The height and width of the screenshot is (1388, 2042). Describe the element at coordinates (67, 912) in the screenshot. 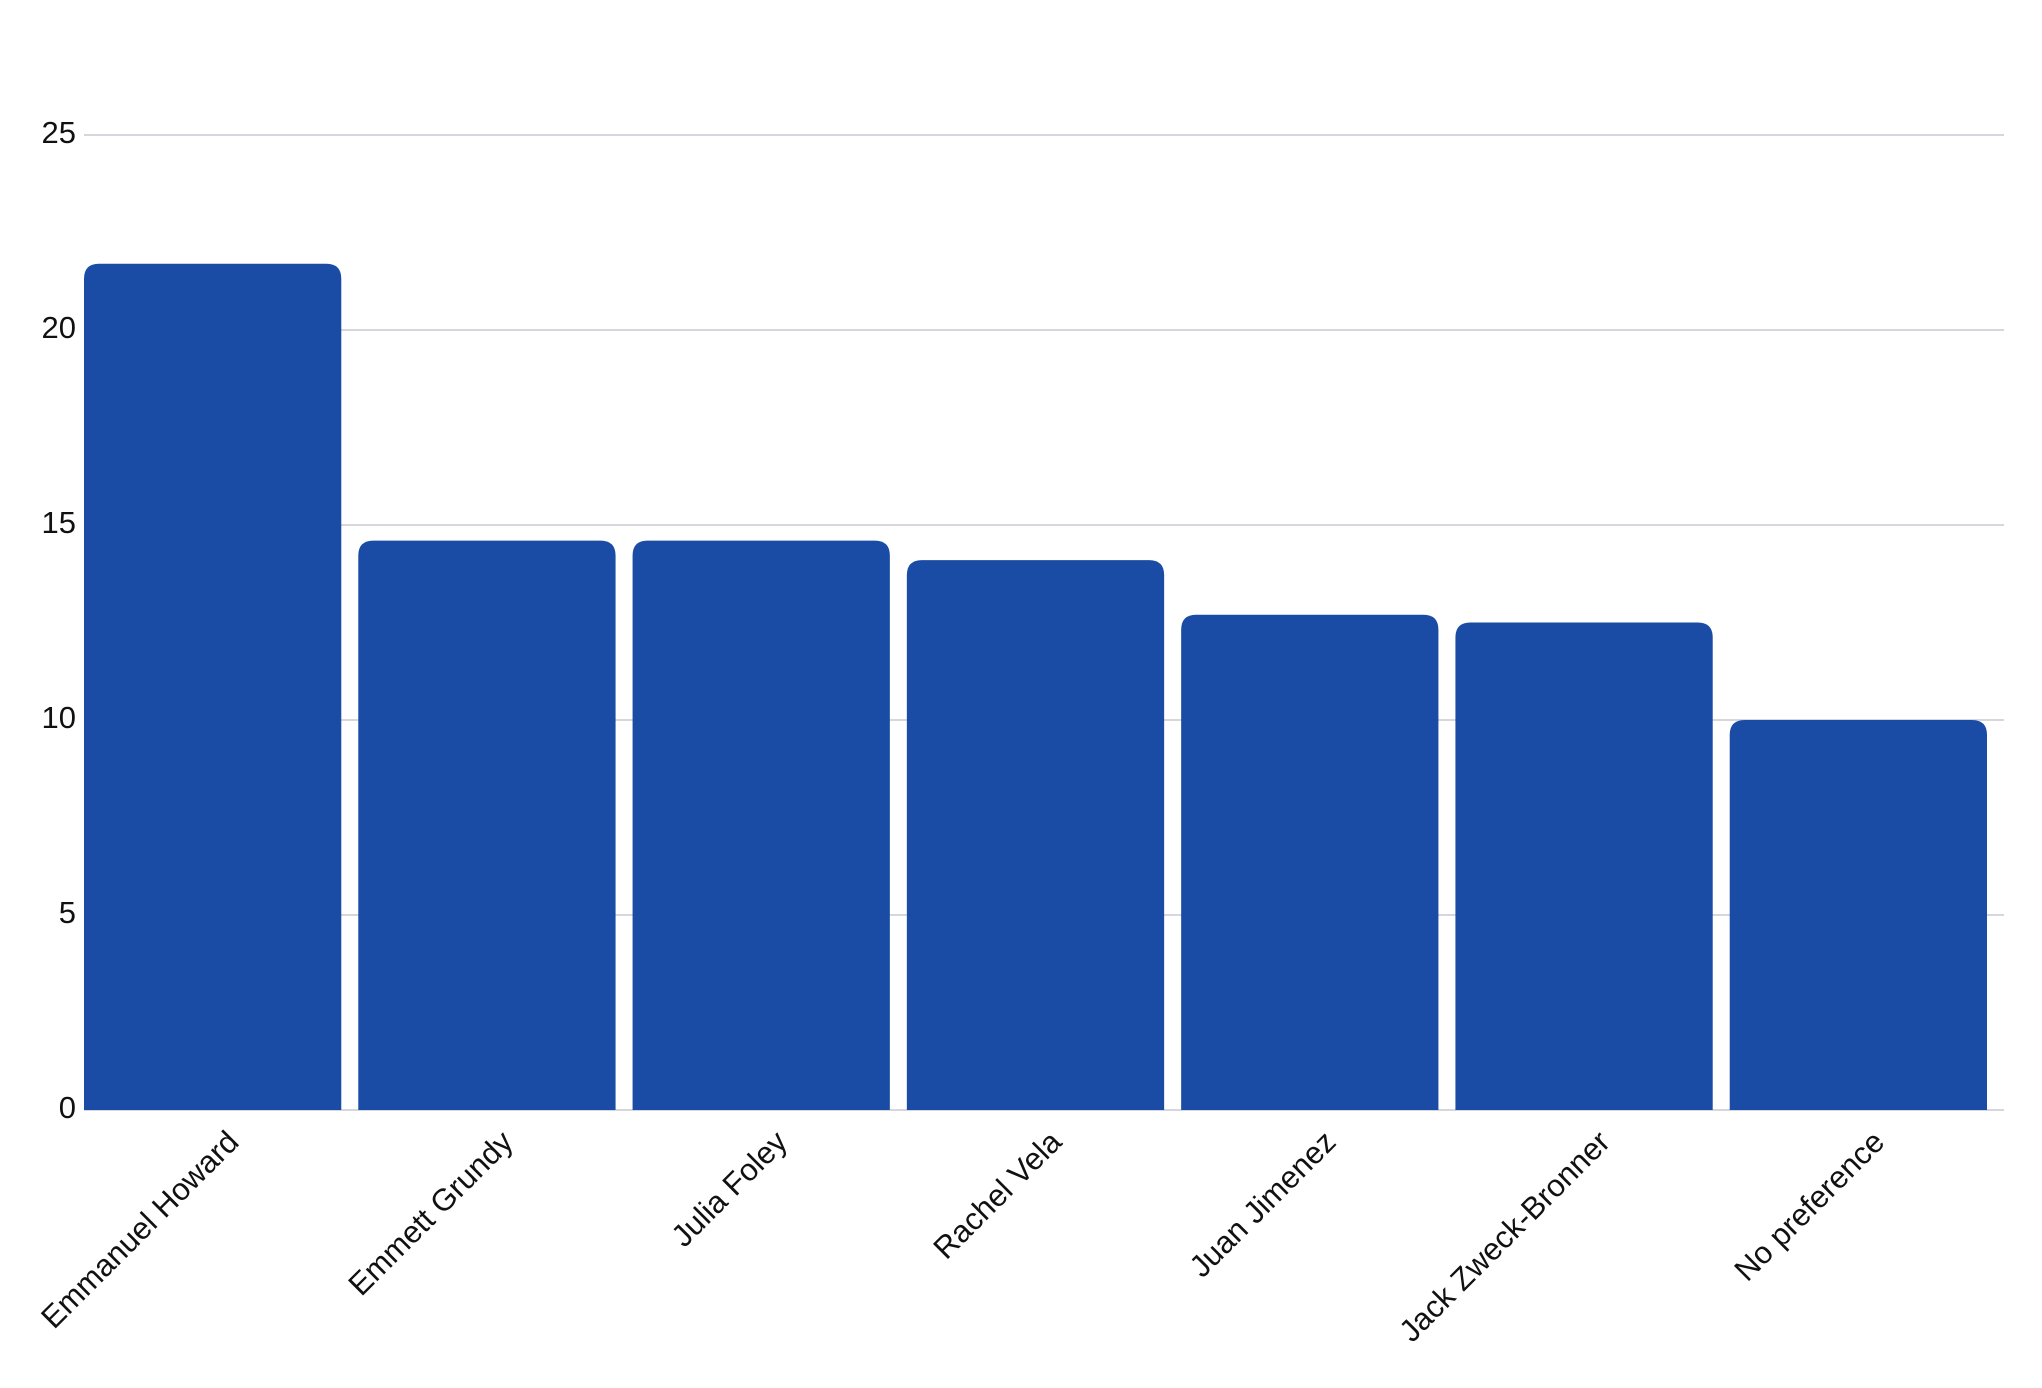

I see `y-tick-label: 5` at that location.